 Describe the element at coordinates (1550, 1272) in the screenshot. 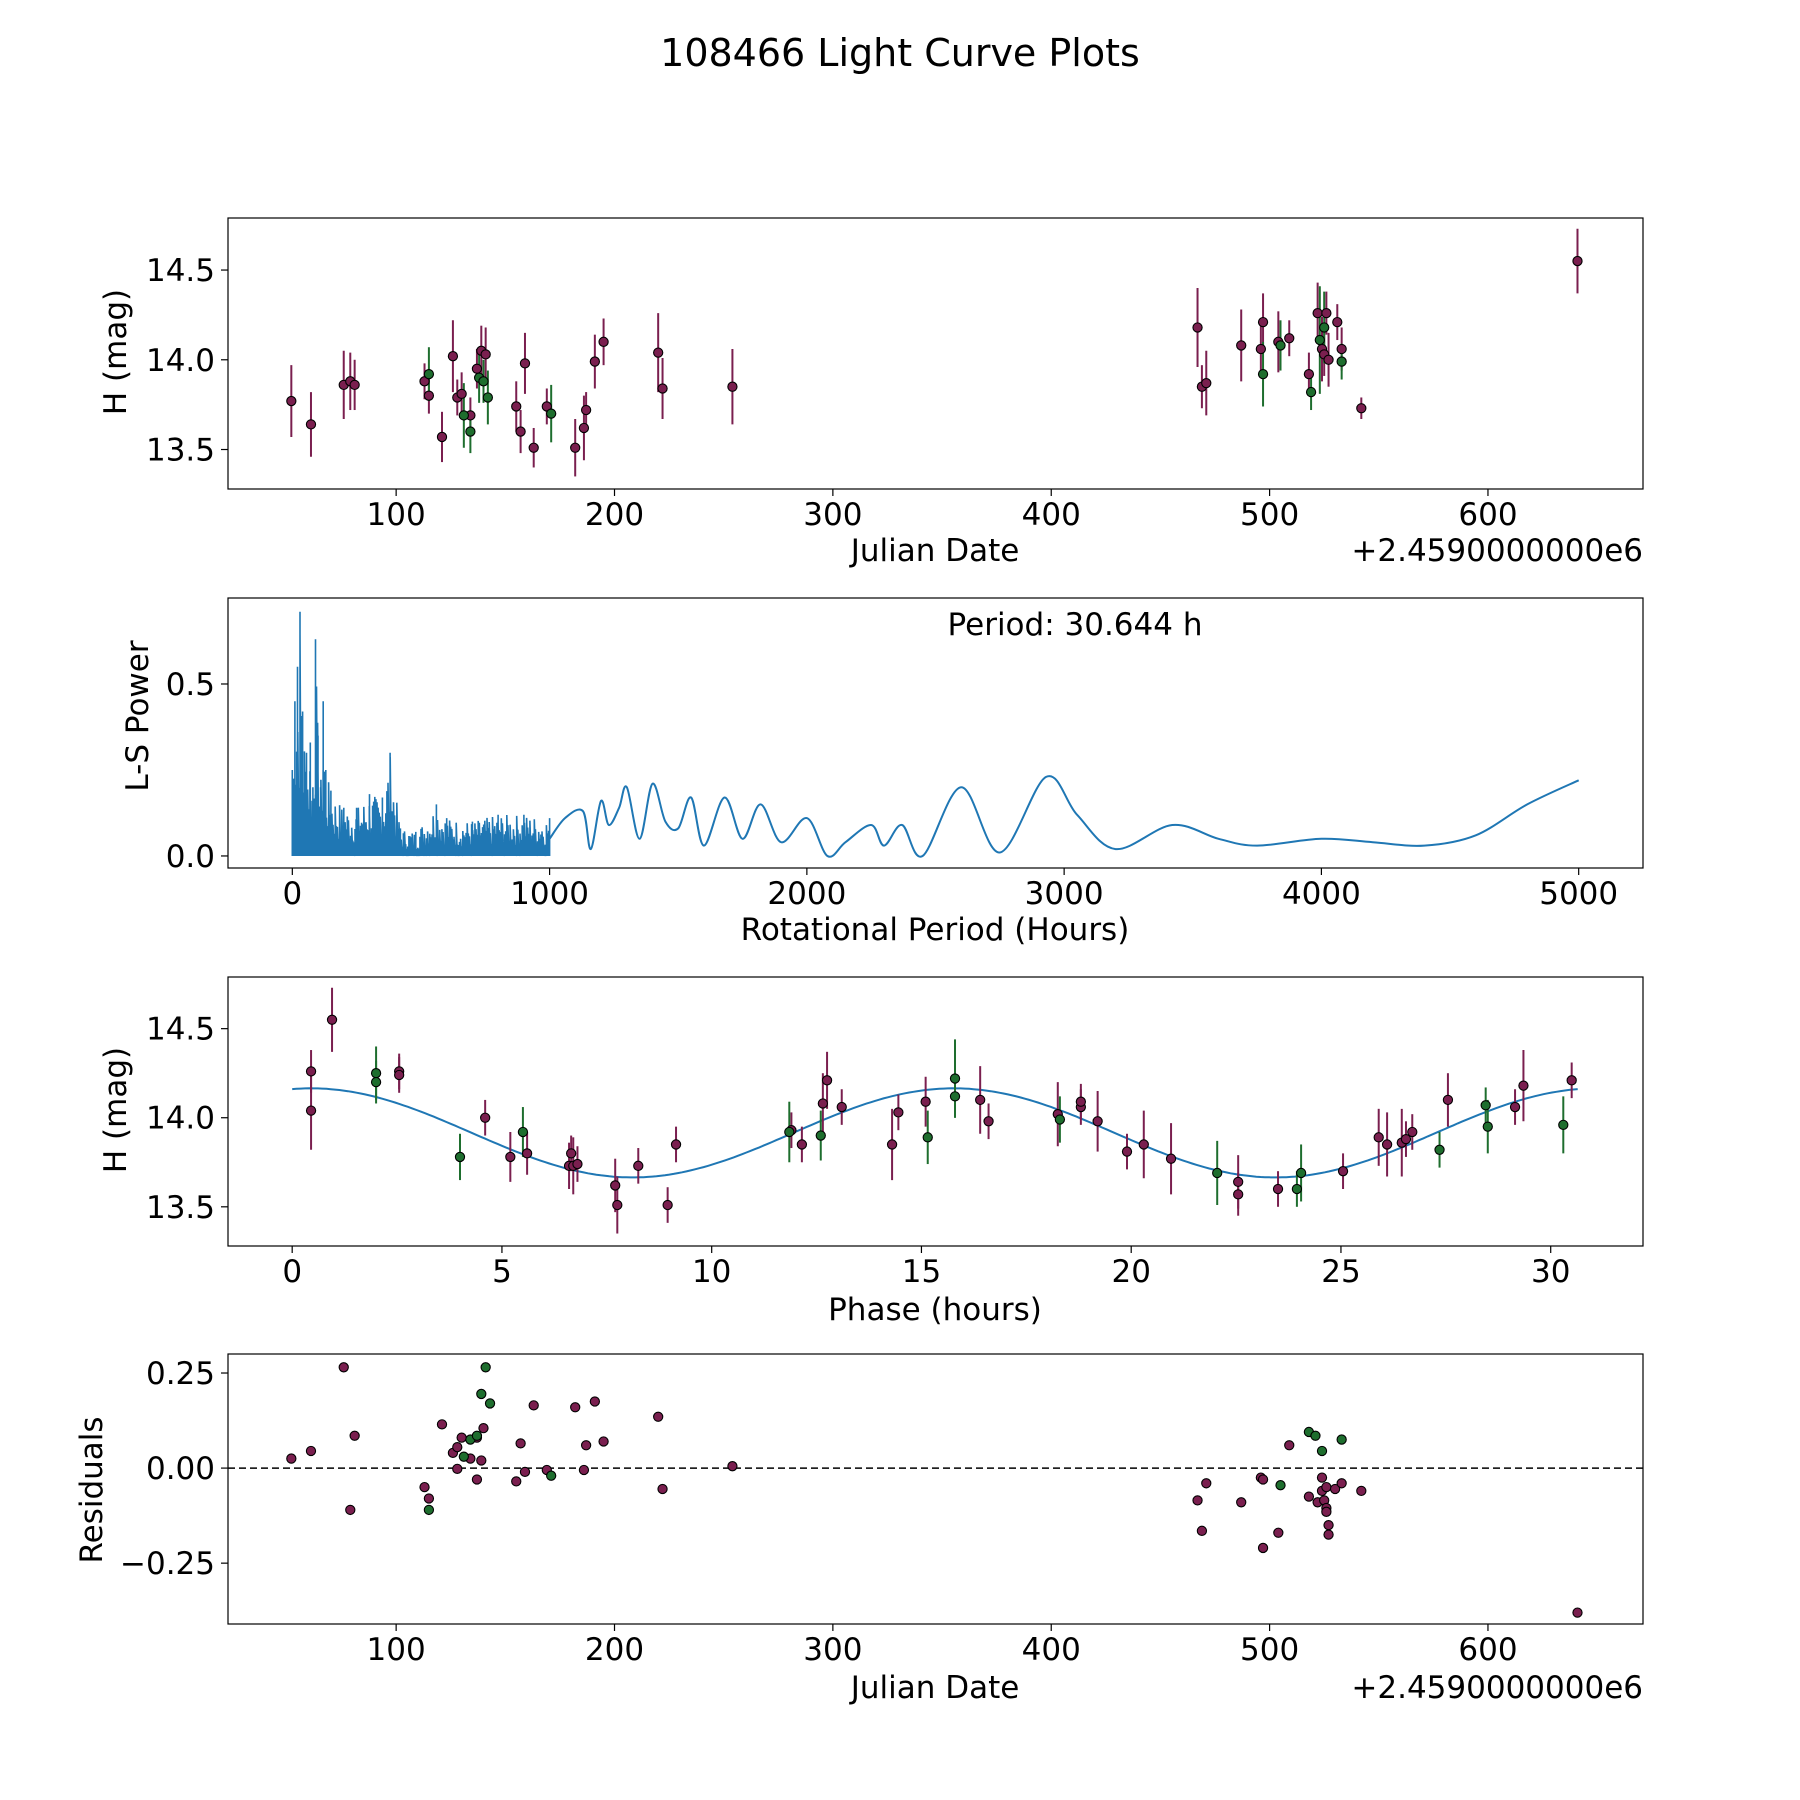

I see `phased-xtick-label: 30` at that location.